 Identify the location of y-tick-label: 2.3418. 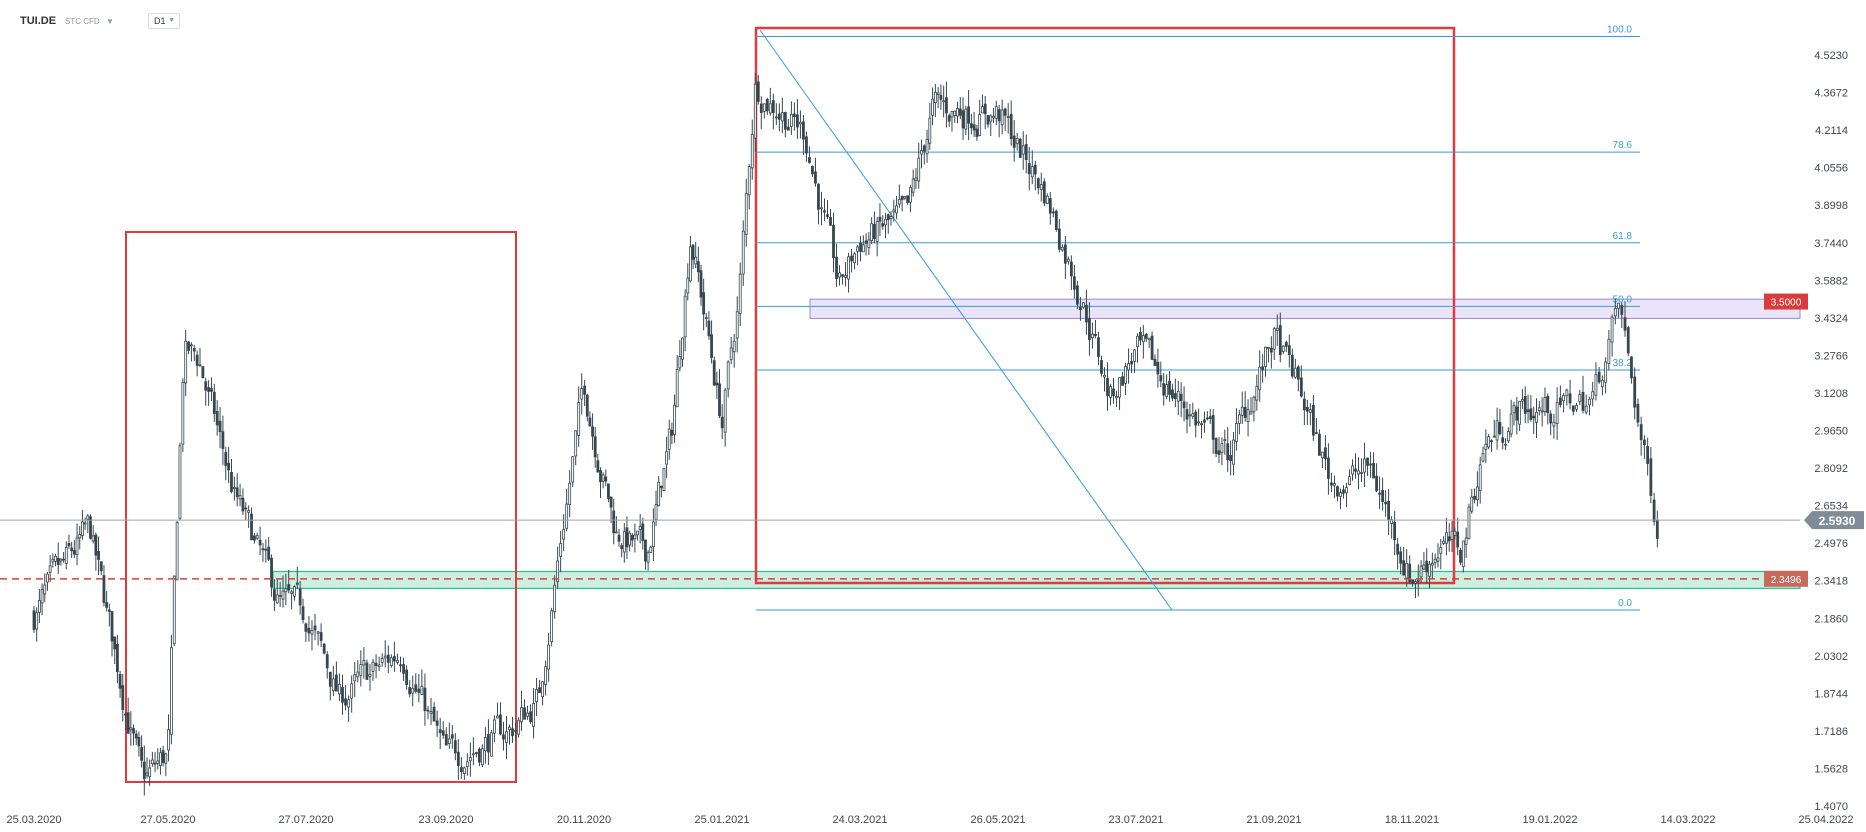
(1831, 582).